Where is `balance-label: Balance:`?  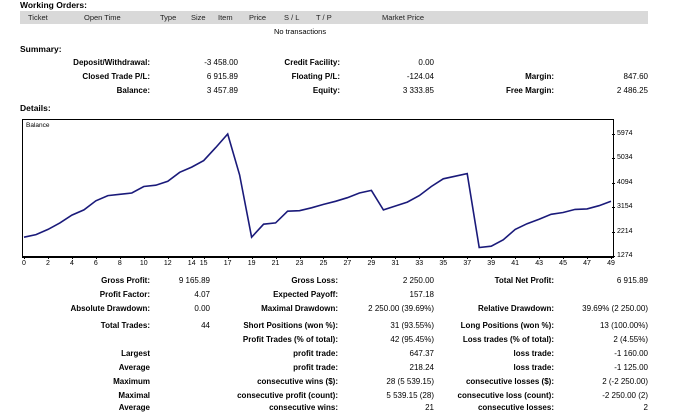 balance-label: Balance: is located at coordinates (133, 90).